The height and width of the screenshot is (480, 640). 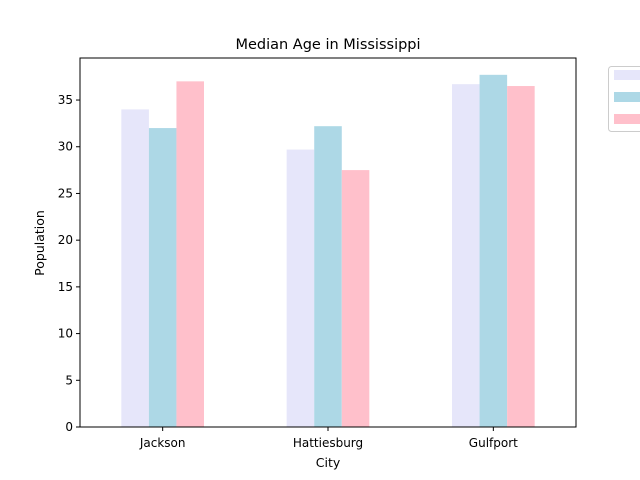 What do you see at coordinates (65, 147) in the screenshot?
I see `y-tick-label: 30` at bounding box center [65, 147].